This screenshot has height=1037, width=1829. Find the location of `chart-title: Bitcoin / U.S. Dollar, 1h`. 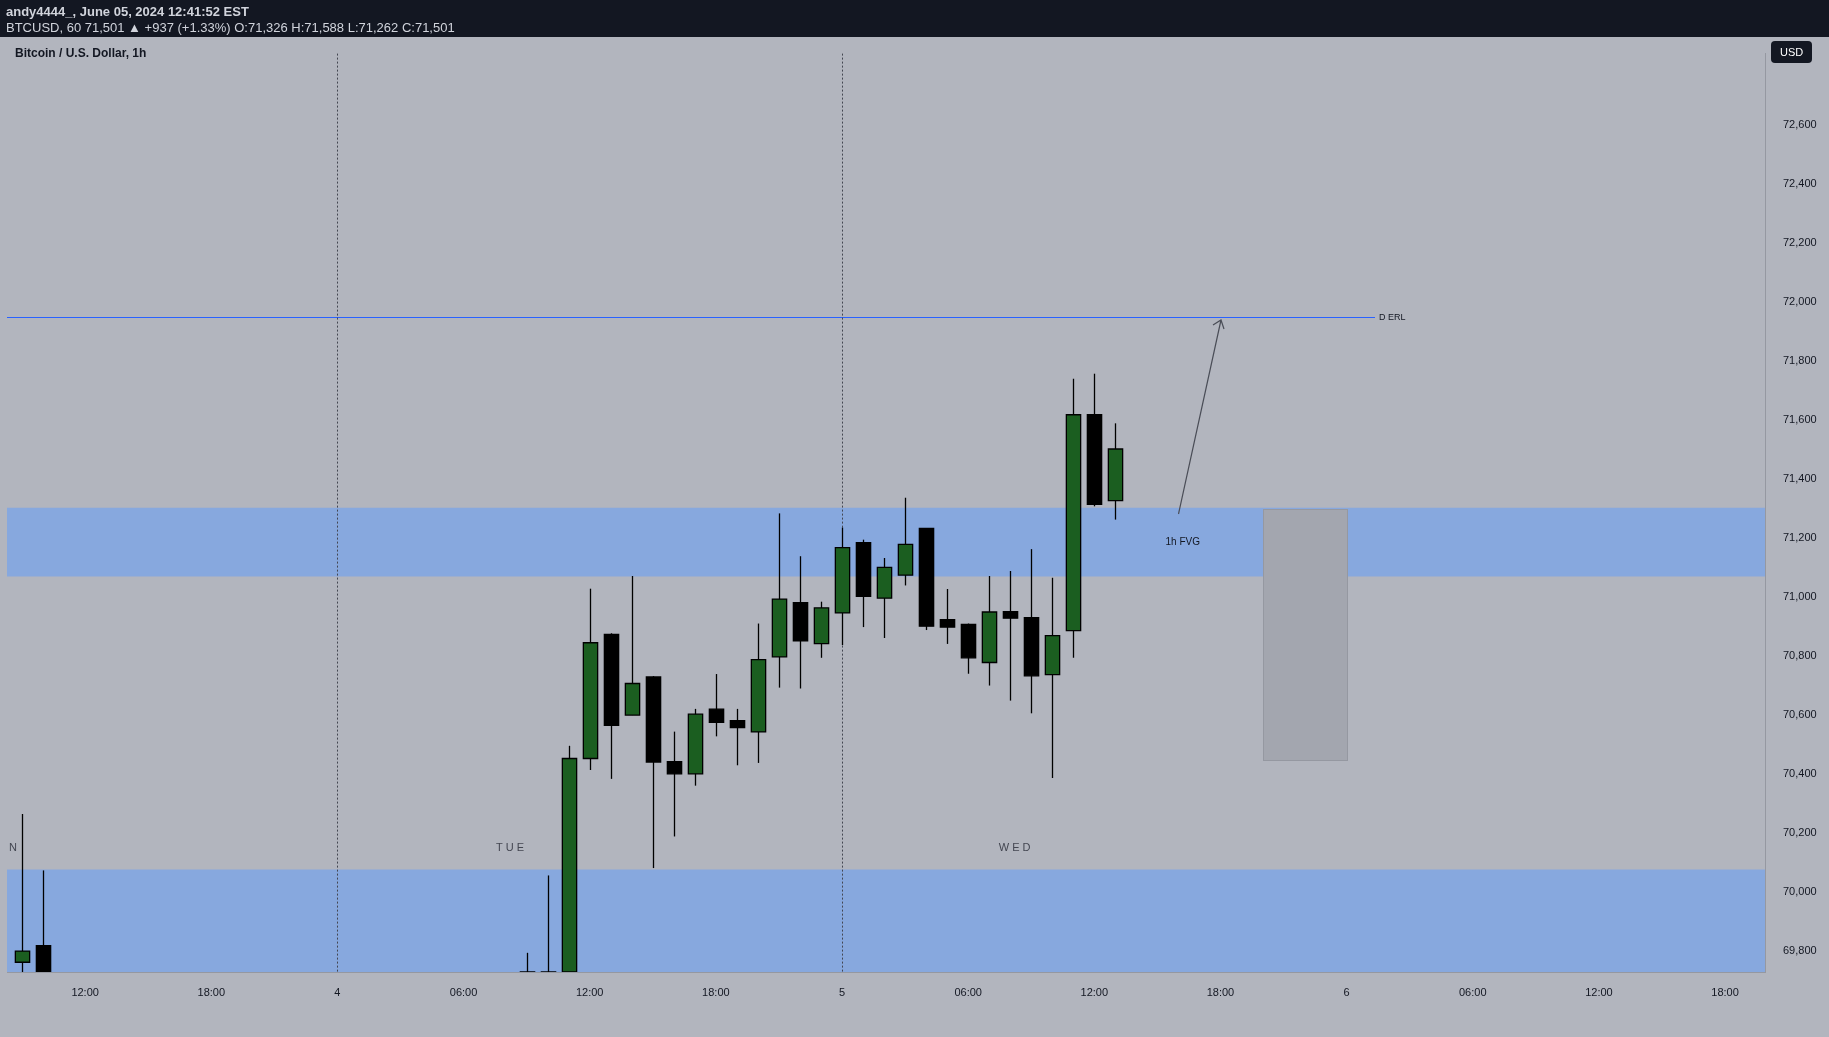

chart-title: Bitcoin / U.S. Dollar, 1h is located at coordinates (81, 53).